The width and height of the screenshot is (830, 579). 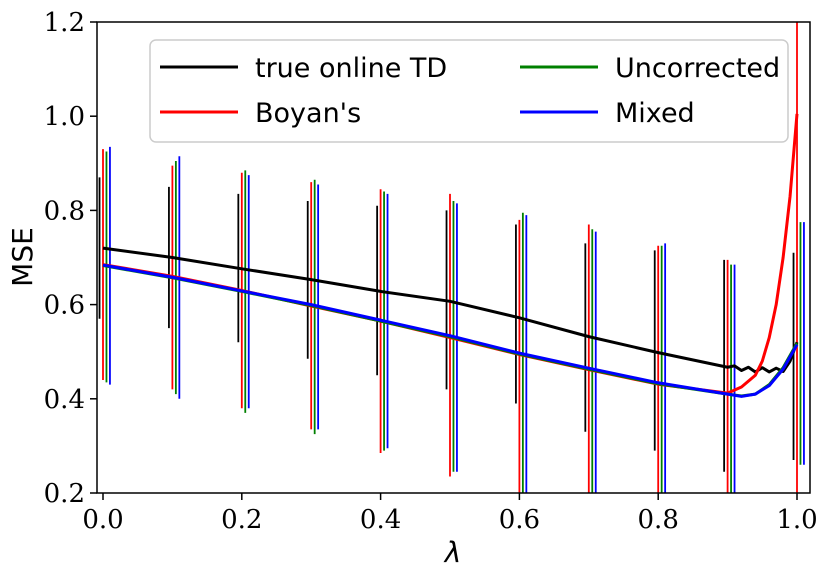 What do you see at coordinates (102, 520) in the screenshot?
I see `x-tick-label: 0.0` at bounding box center [102, 520].